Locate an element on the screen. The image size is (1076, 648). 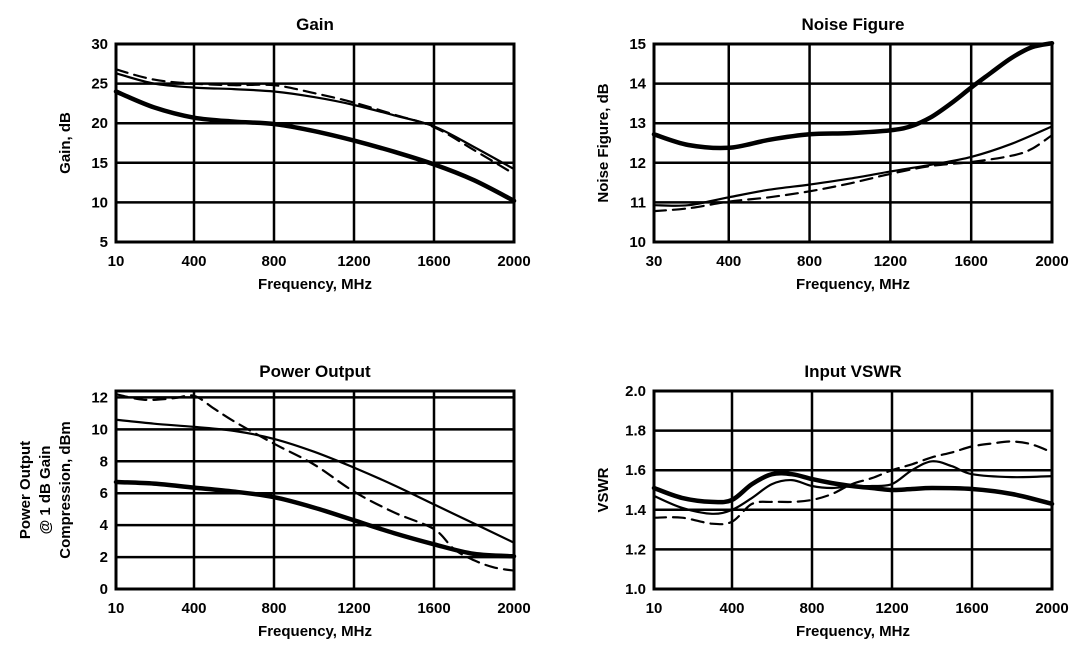
y-axis-label: VSWR is located at coordinates (603, 489).